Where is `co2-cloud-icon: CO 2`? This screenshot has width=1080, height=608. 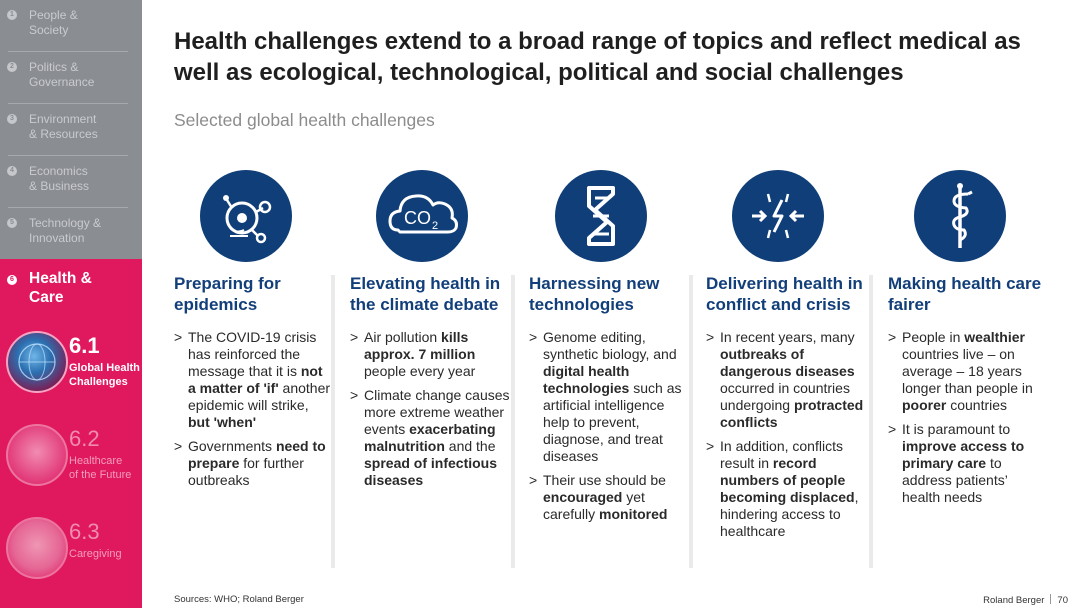 co2-cloud-icon: CO 2 is located at coordinates (422, 216).